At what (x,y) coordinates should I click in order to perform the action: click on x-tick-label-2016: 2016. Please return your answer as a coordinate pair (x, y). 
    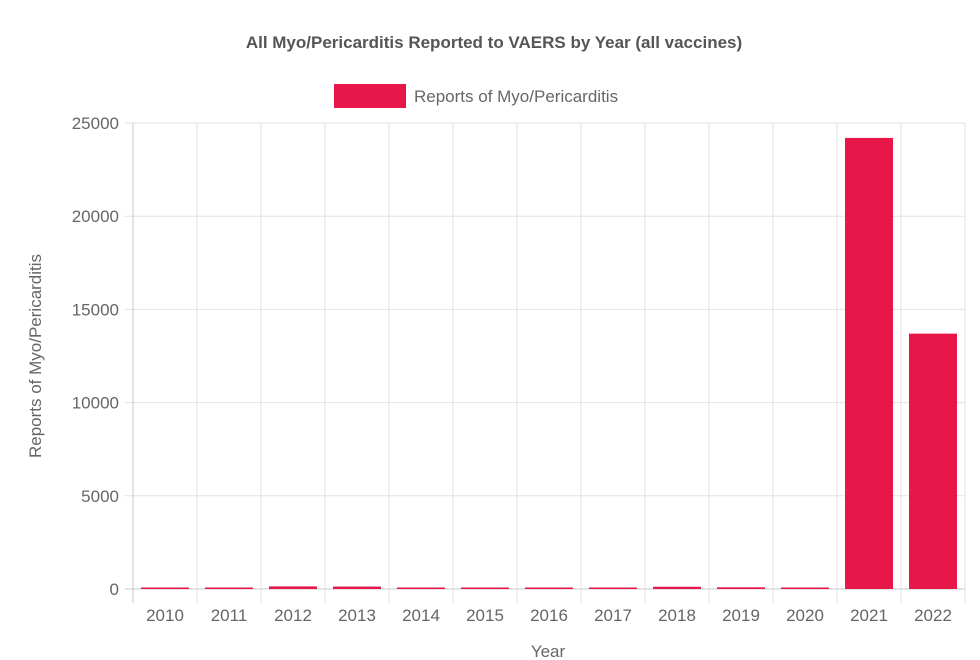
    Looking at the image, I should click on (549, 615).